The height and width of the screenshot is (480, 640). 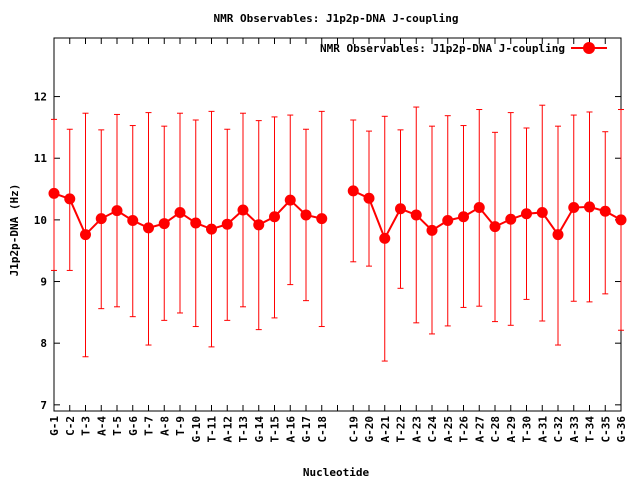 What do you see at coordinates (605, 429) in the screenshot?
I see `x-tick-label: C-35` at bounding box center [605, 429].